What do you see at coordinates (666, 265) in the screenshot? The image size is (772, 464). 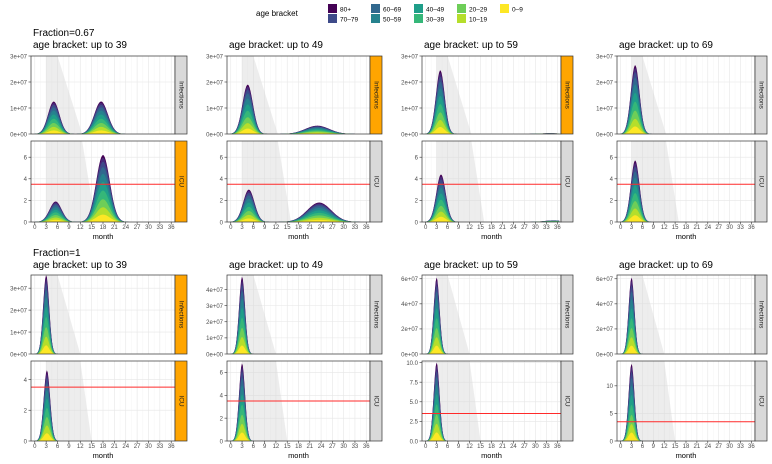 I see `panel-r2c4-title: age bracket: up to 69` at bounding box center [666, 265].